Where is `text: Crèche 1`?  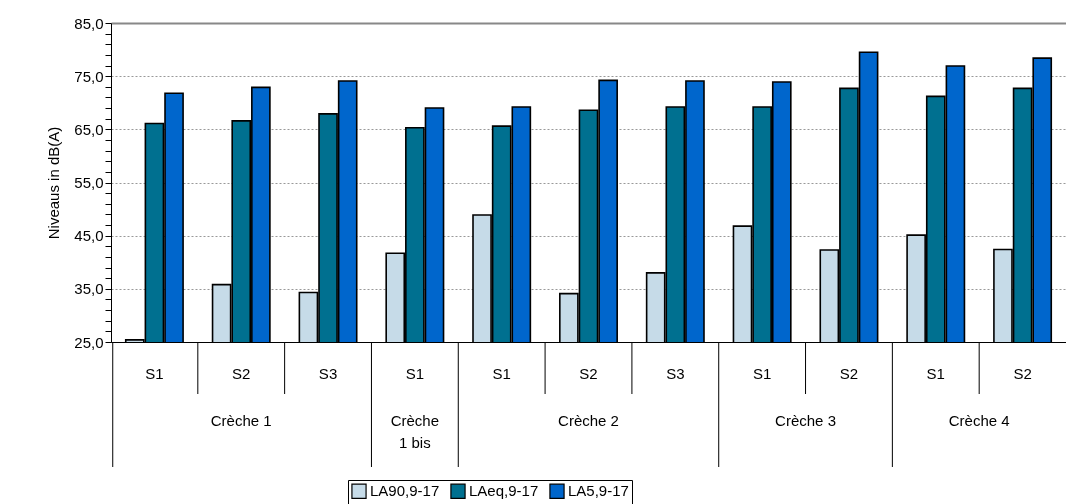
text: Crèche 1 is located at coordinates (241, 420).